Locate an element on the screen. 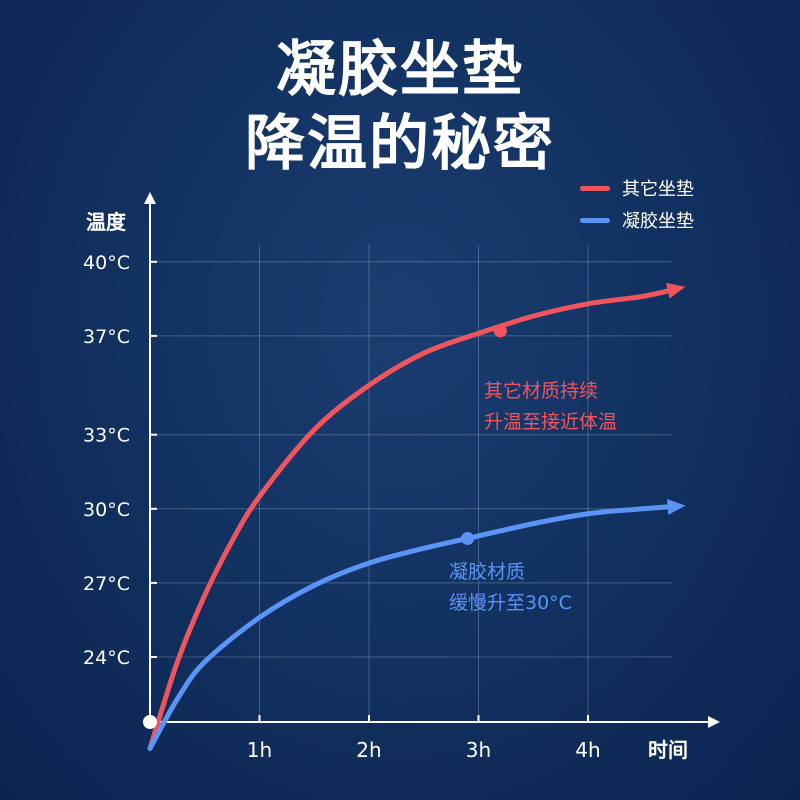  annotation-other-line: 其它材质持续 is located at coordinates (541, 391).